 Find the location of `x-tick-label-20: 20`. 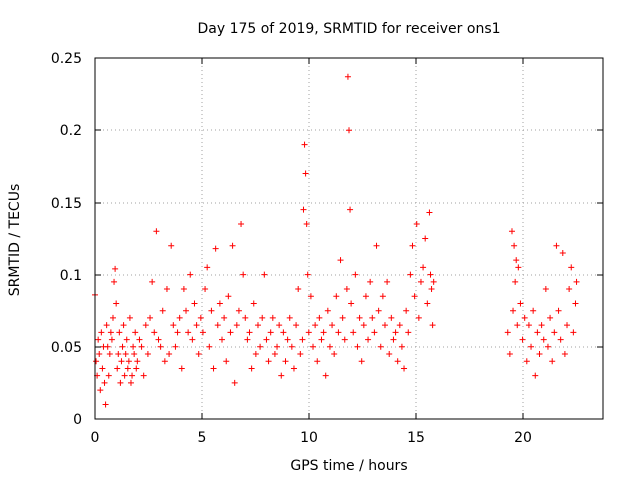

x-tick-label-20: 20 is located at coordinates (523, 438).